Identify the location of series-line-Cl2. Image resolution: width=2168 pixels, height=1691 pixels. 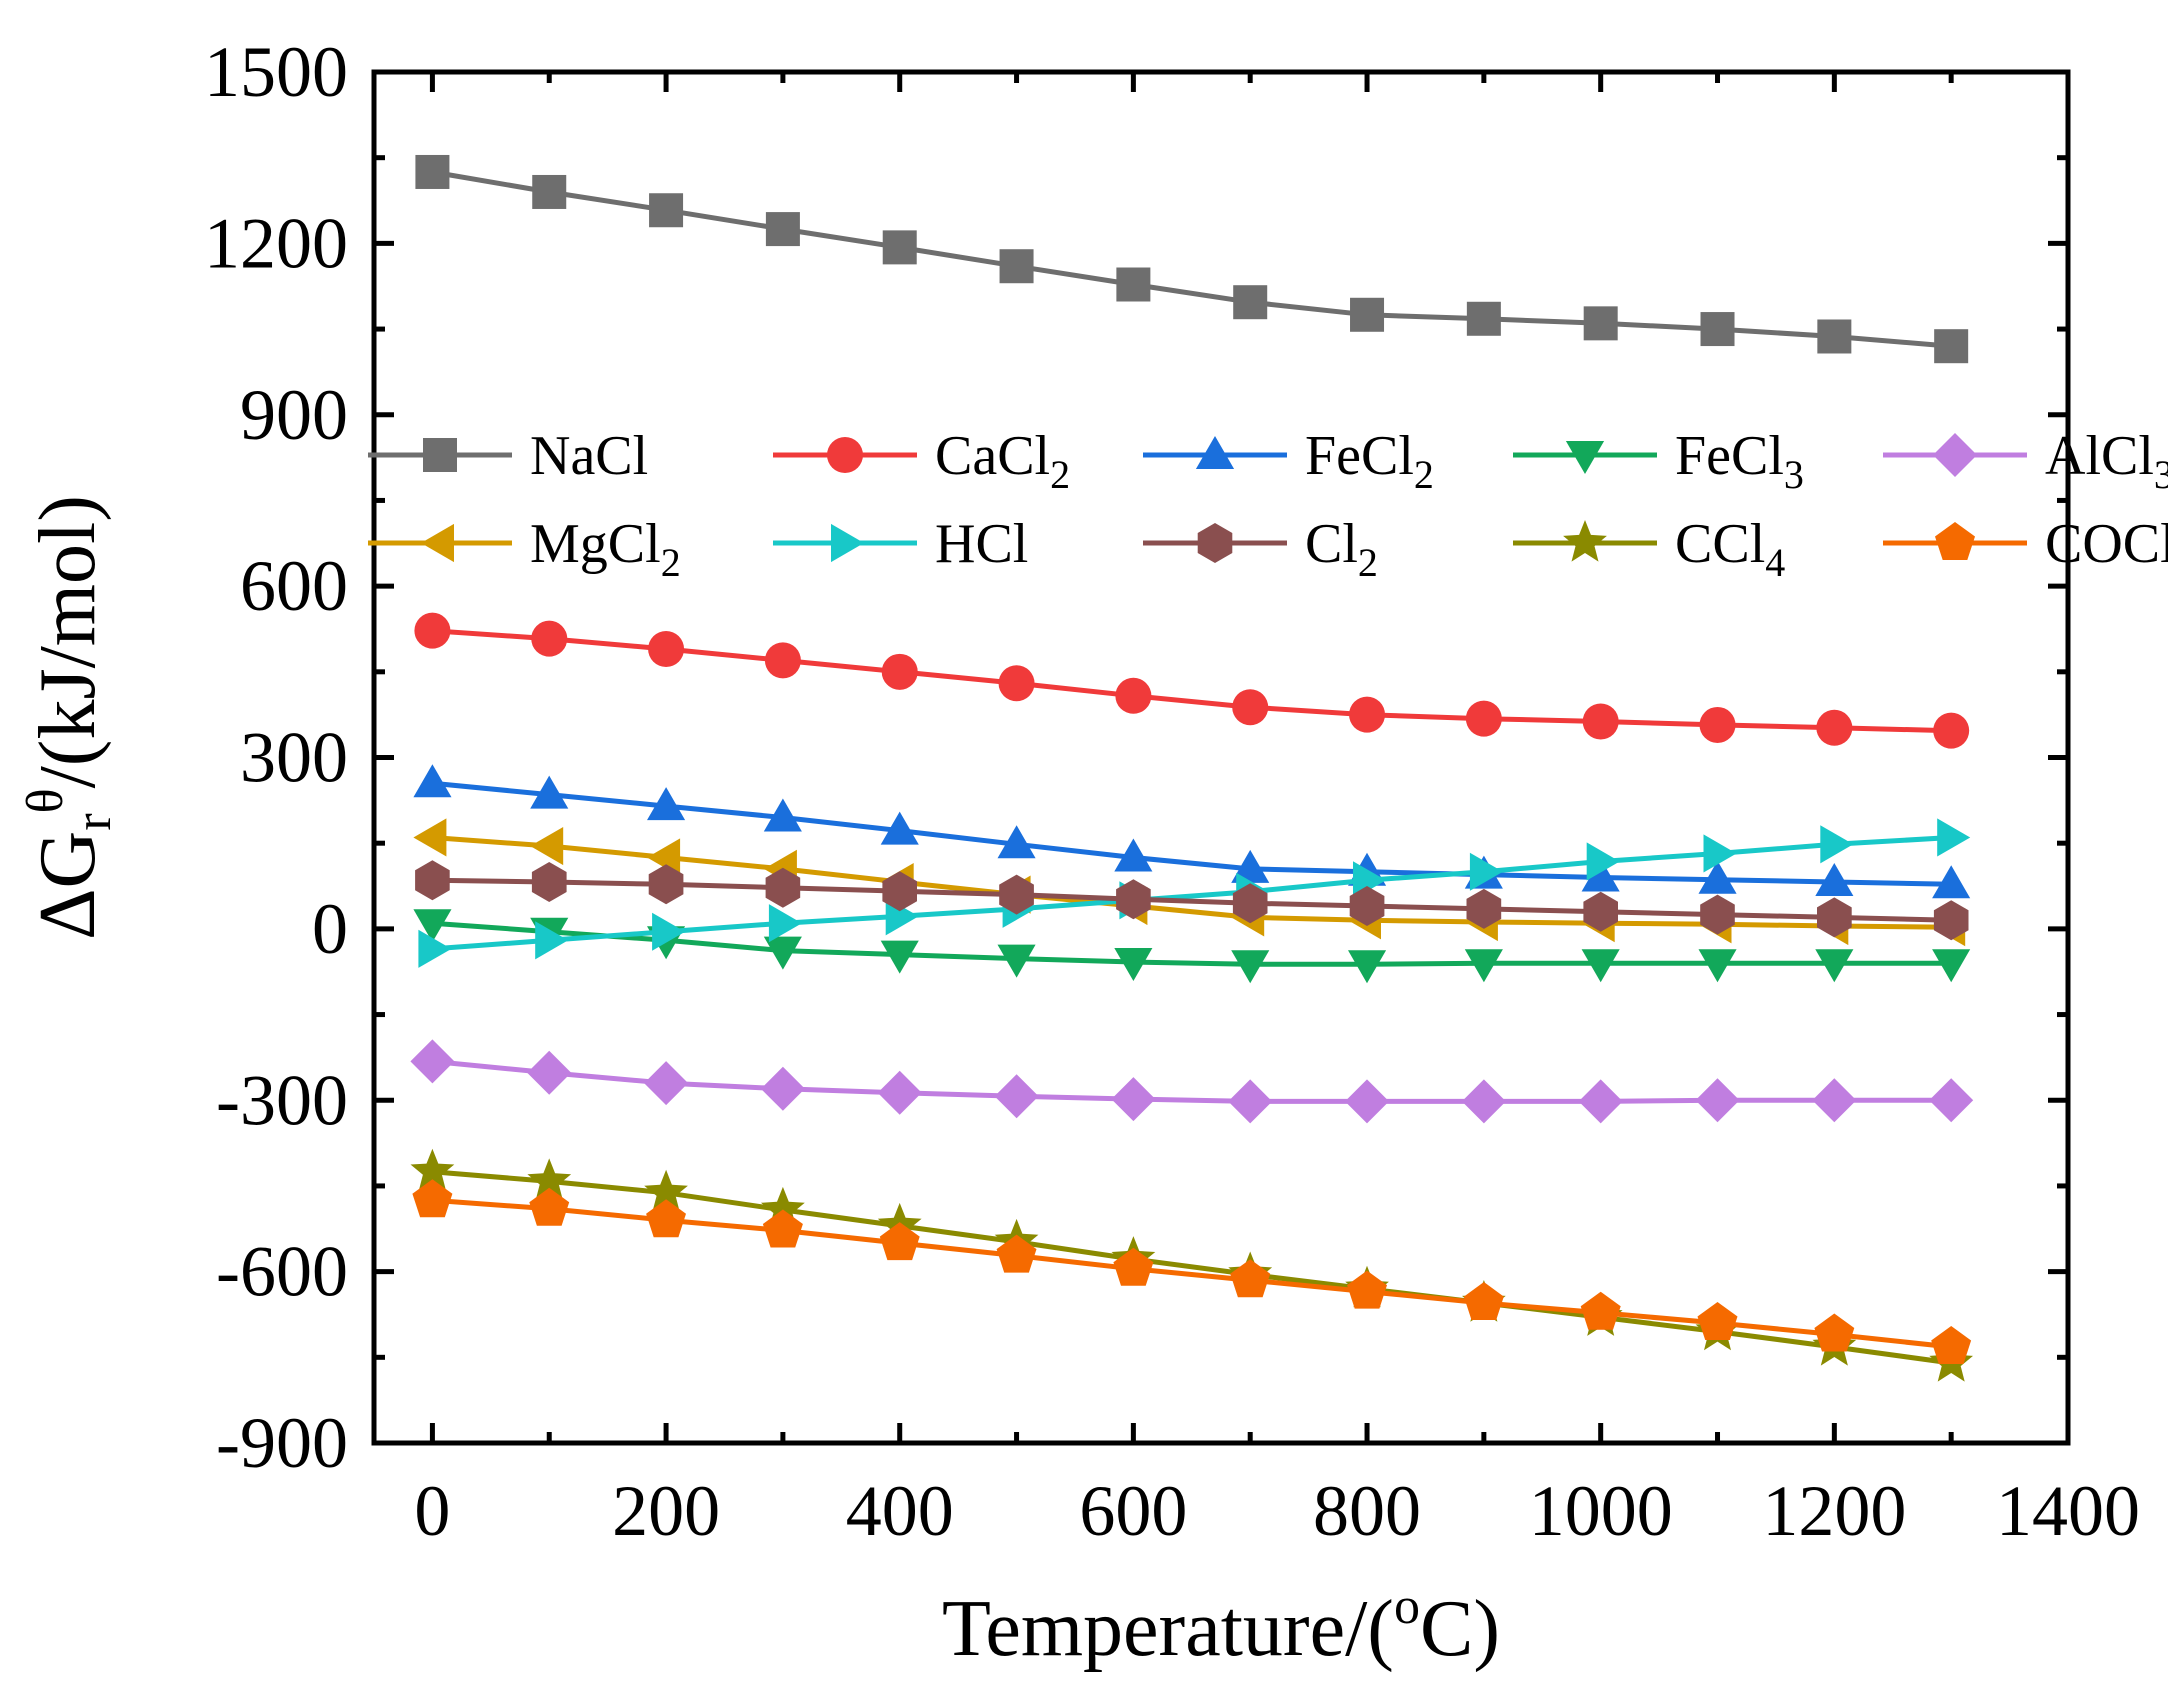
(1192, 900).